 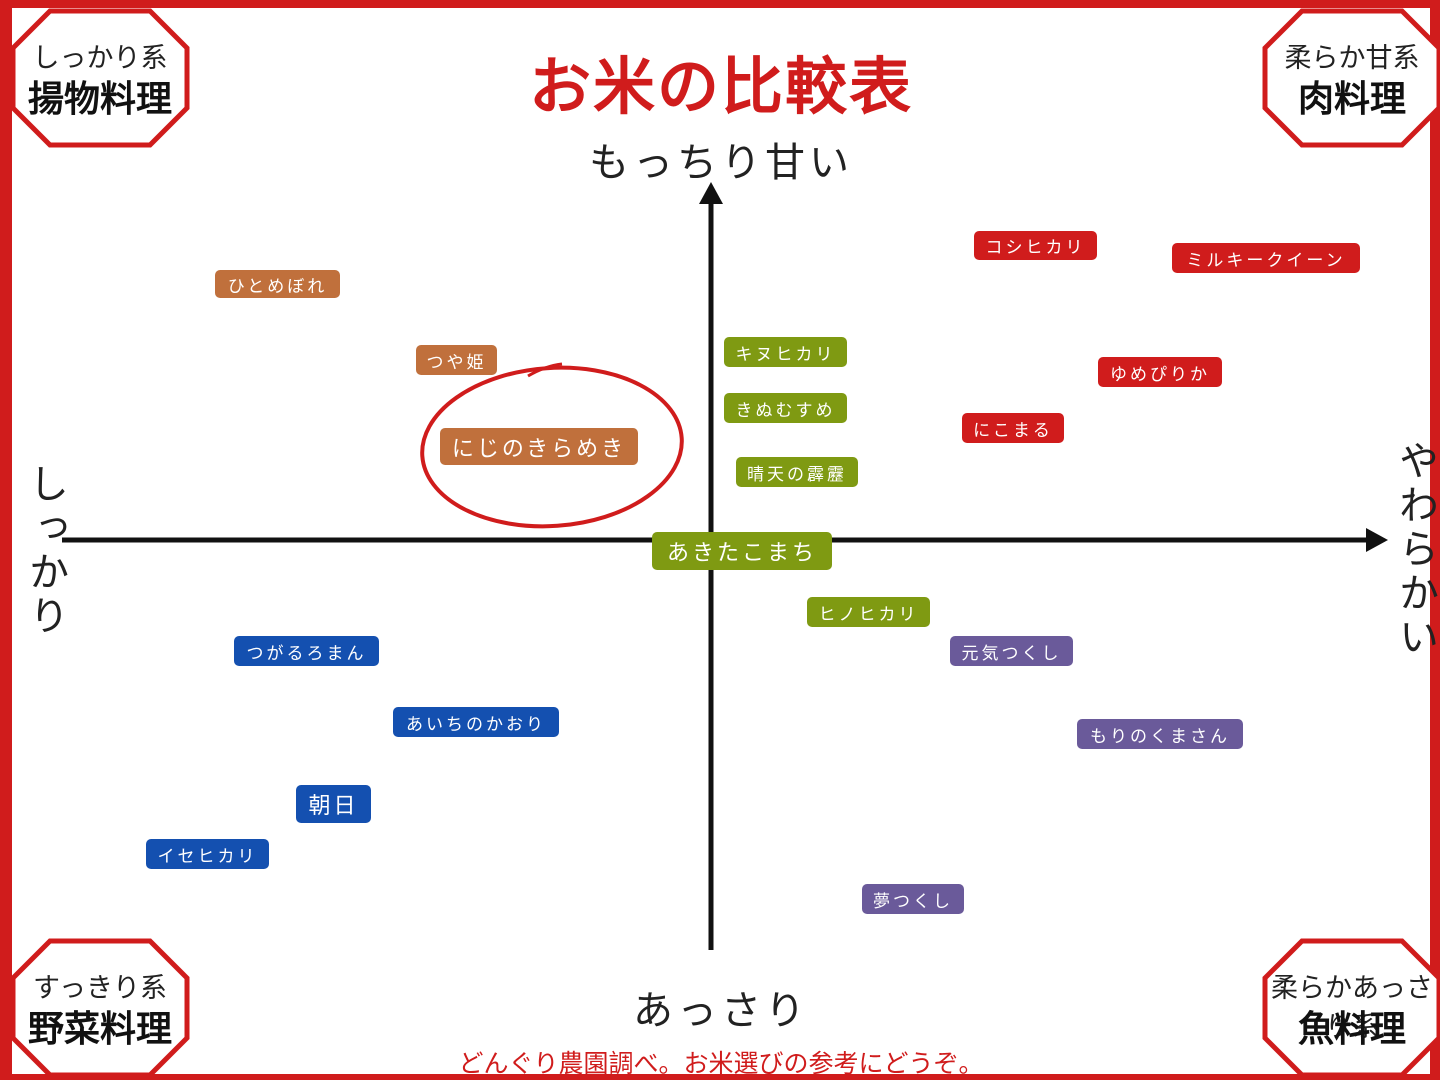 I want to click on rice-tag: キヌヒカリ, so click(x=785, y=352).